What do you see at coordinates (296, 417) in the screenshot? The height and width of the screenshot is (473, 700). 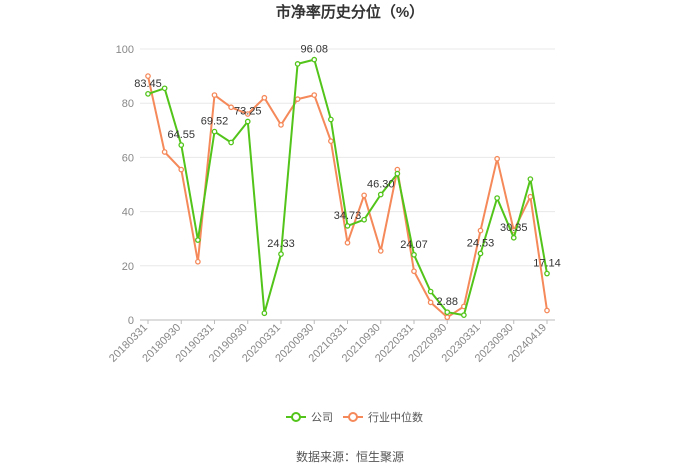 I see `legend-marker-company` at bounding box center [296, 417].